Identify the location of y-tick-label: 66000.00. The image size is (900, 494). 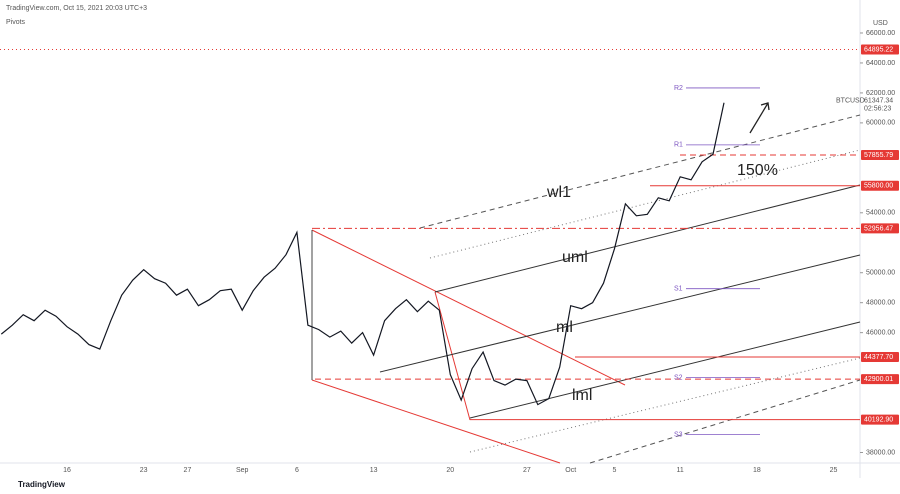
(880, 33).